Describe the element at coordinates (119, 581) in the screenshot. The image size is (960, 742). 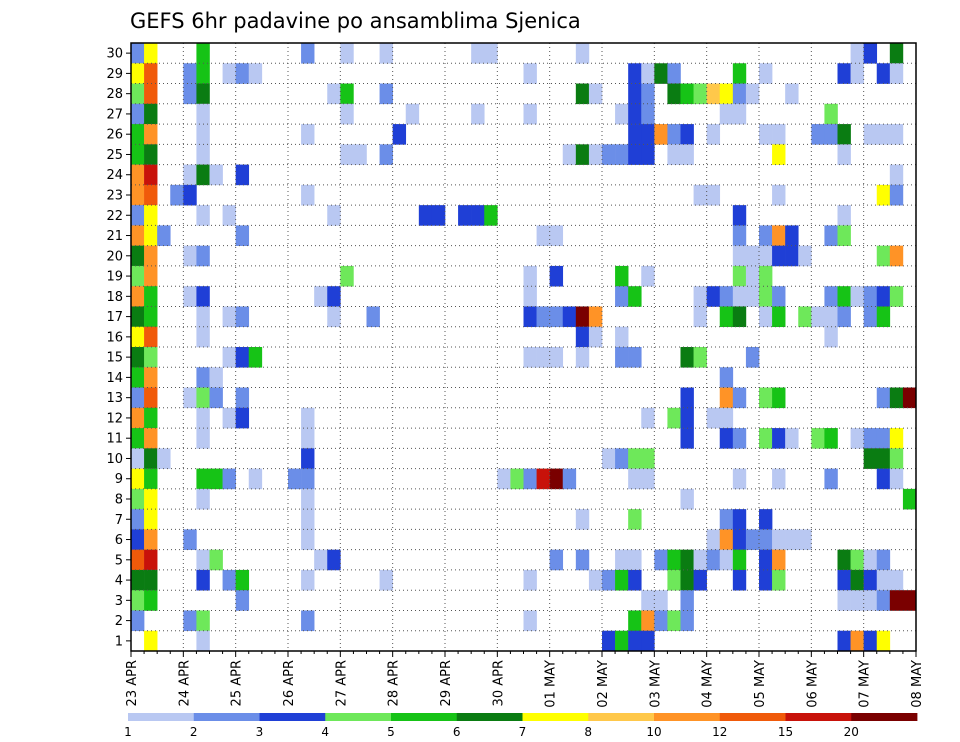
I see `y-tick-label: 4` at that location.